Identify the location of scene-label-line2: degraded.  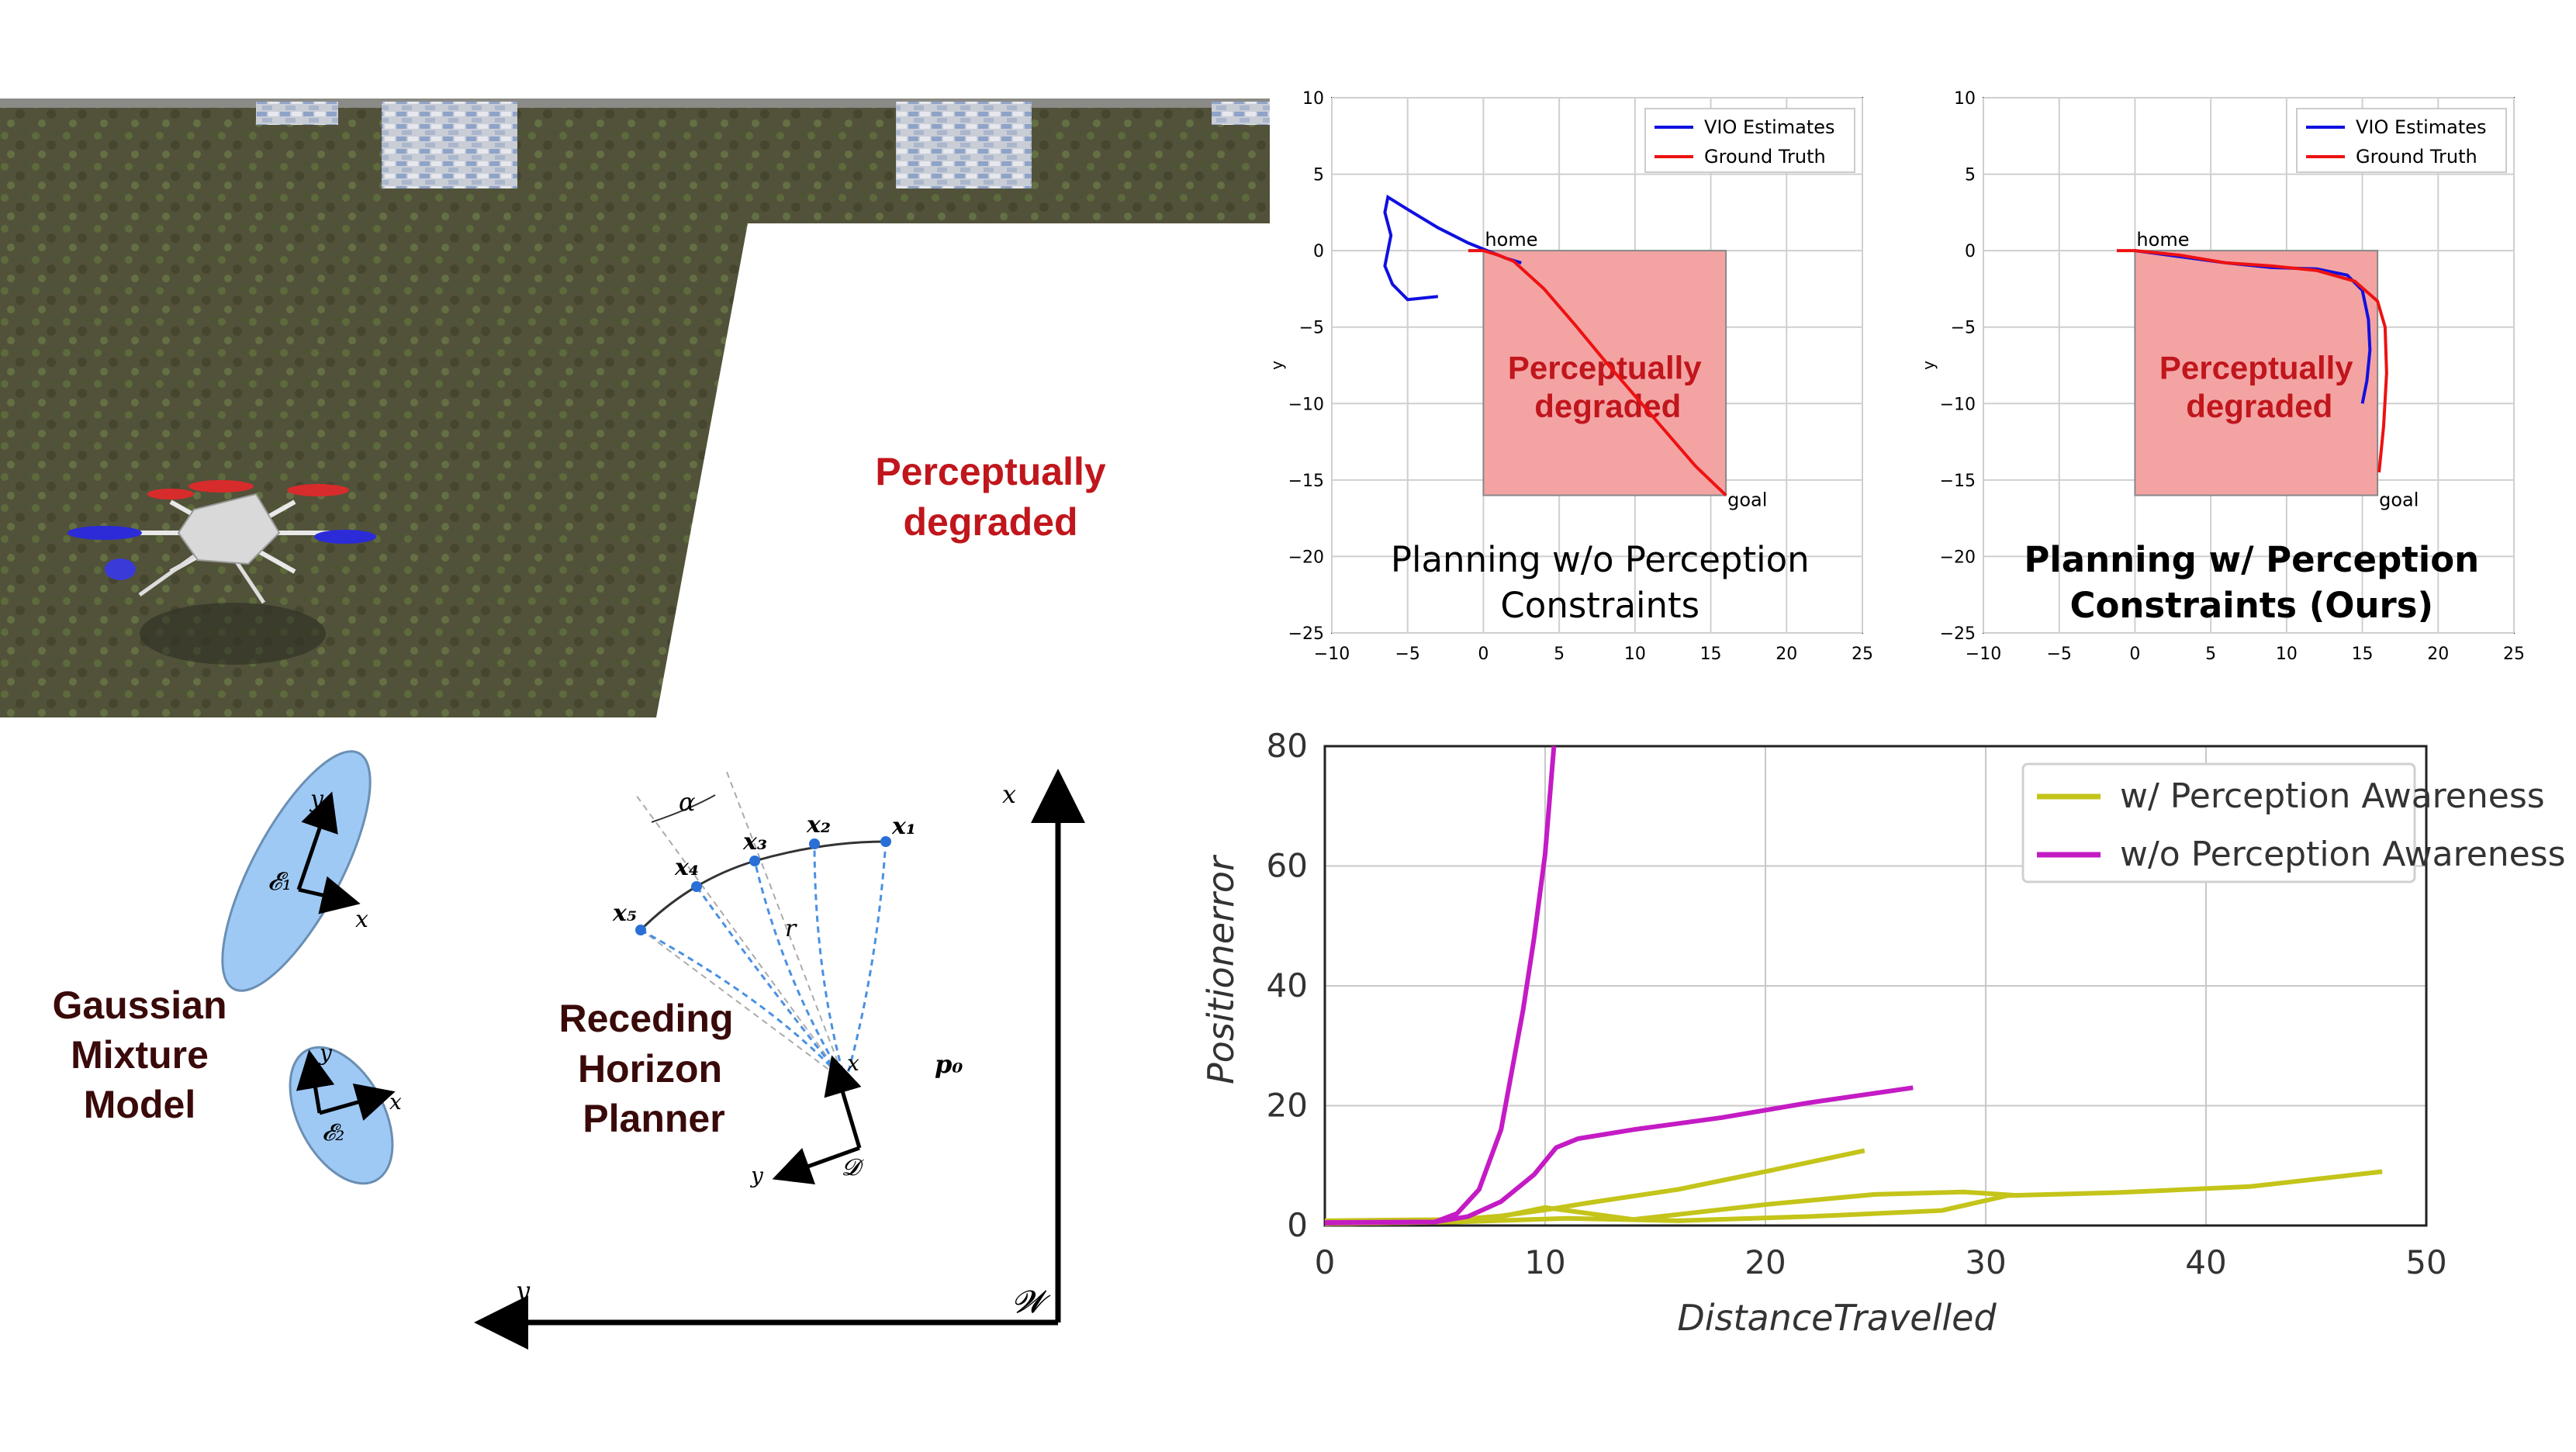
(990, 522).